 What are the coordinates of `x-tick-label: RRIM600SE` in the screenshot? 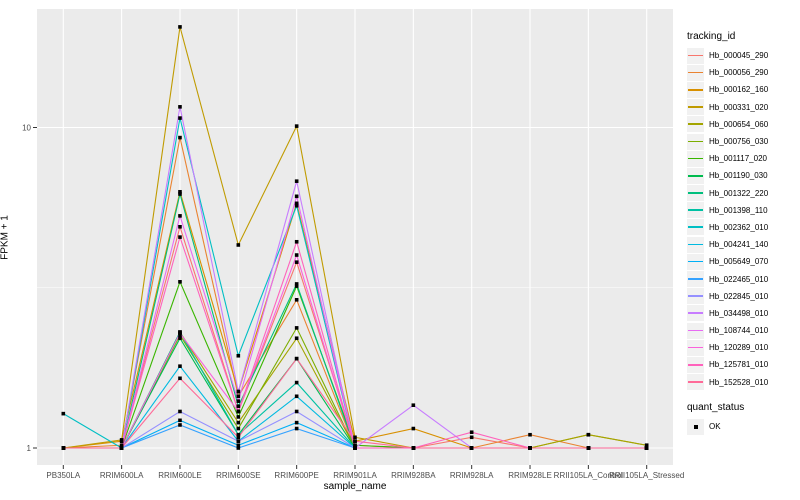 It's located at (238, 475).